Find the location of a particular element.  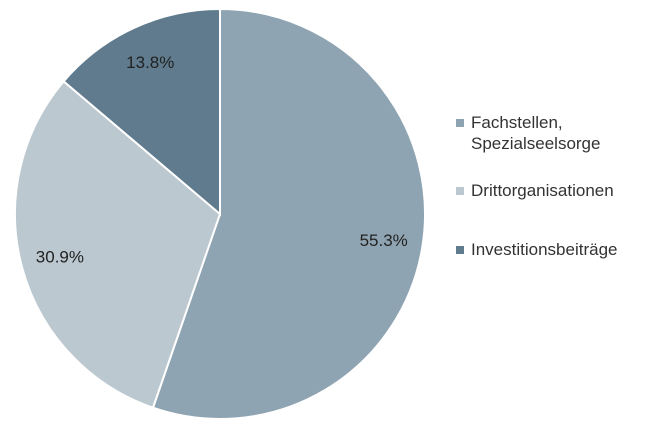

legend-item: Investitionsbeiträge is located at coordinates (538, 249).